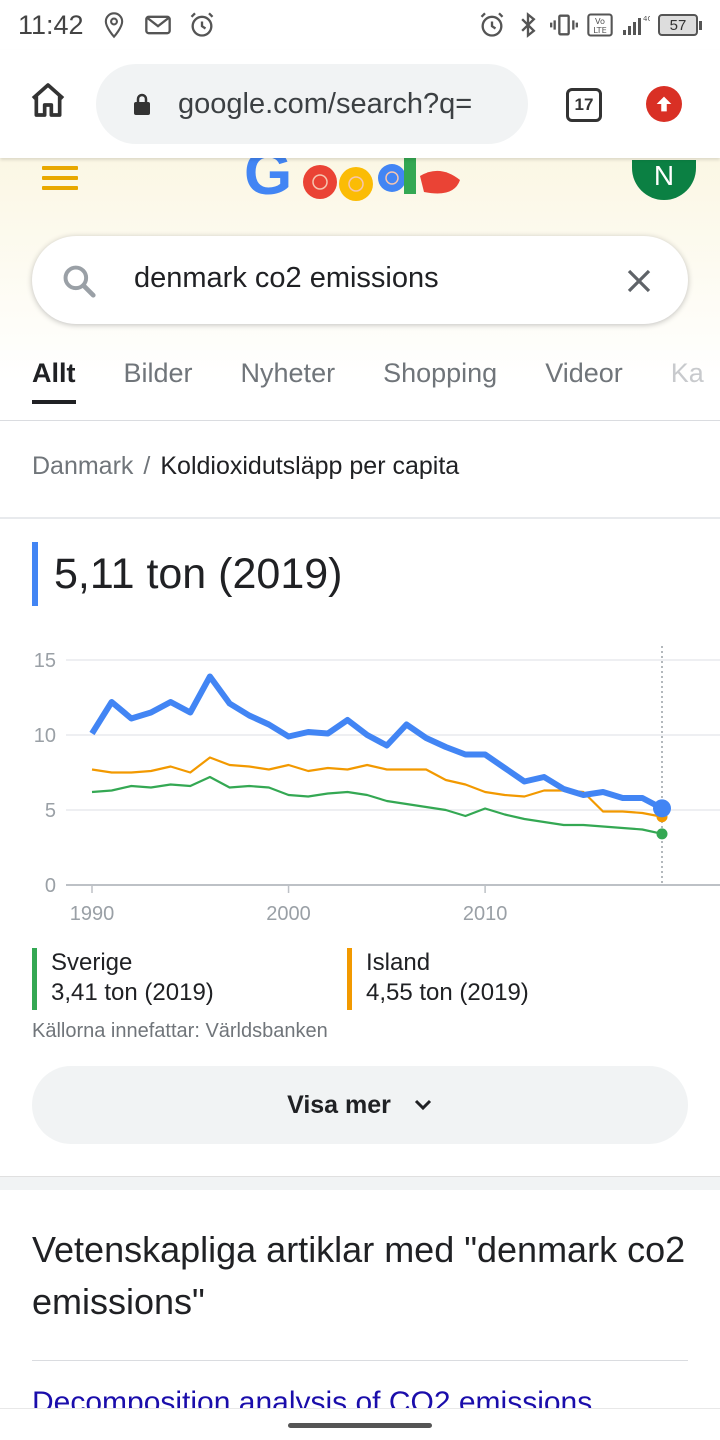  I want to click on legend-item-island: Island 4,55 ton (2019), so click(438, 979).